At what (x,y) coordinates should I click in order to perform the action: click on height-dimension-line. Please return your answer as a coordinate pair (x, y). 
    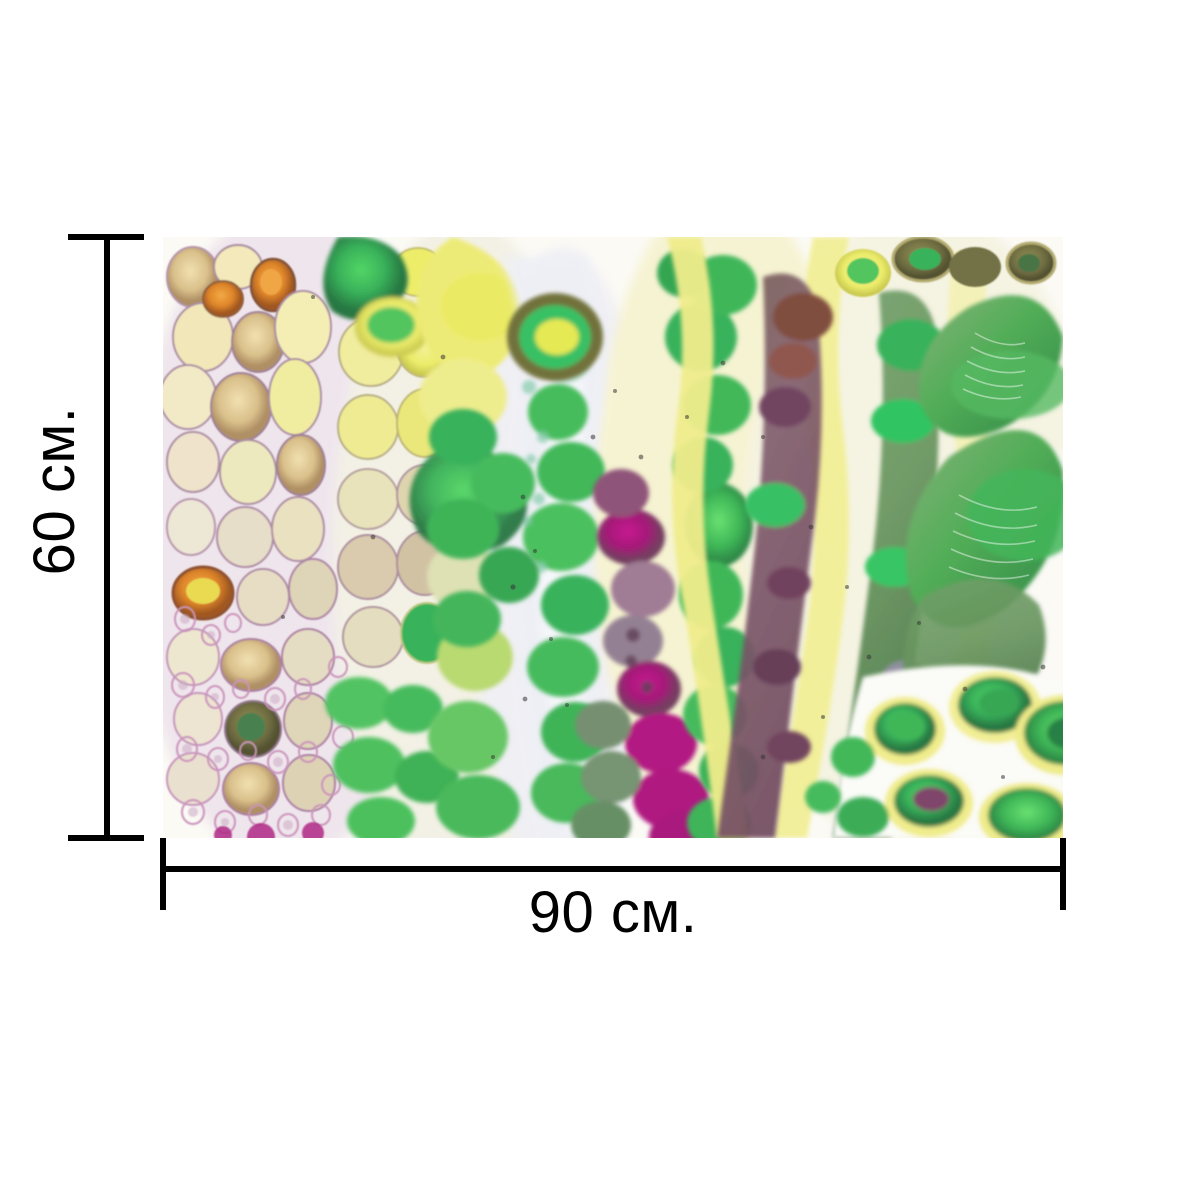
    Looking at the image, I should click on (107, 537).